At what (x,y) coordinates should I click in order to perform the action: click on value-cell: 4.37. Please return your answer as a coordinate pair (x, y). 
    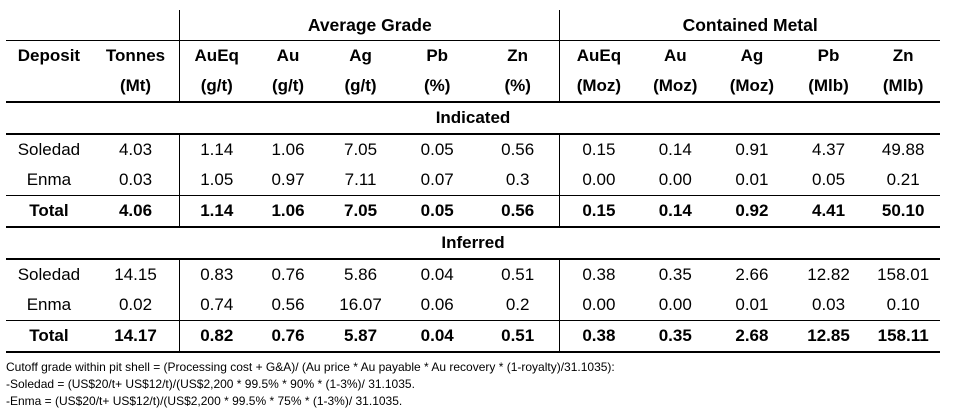
    Looking at the image, I should click on (828, 149).